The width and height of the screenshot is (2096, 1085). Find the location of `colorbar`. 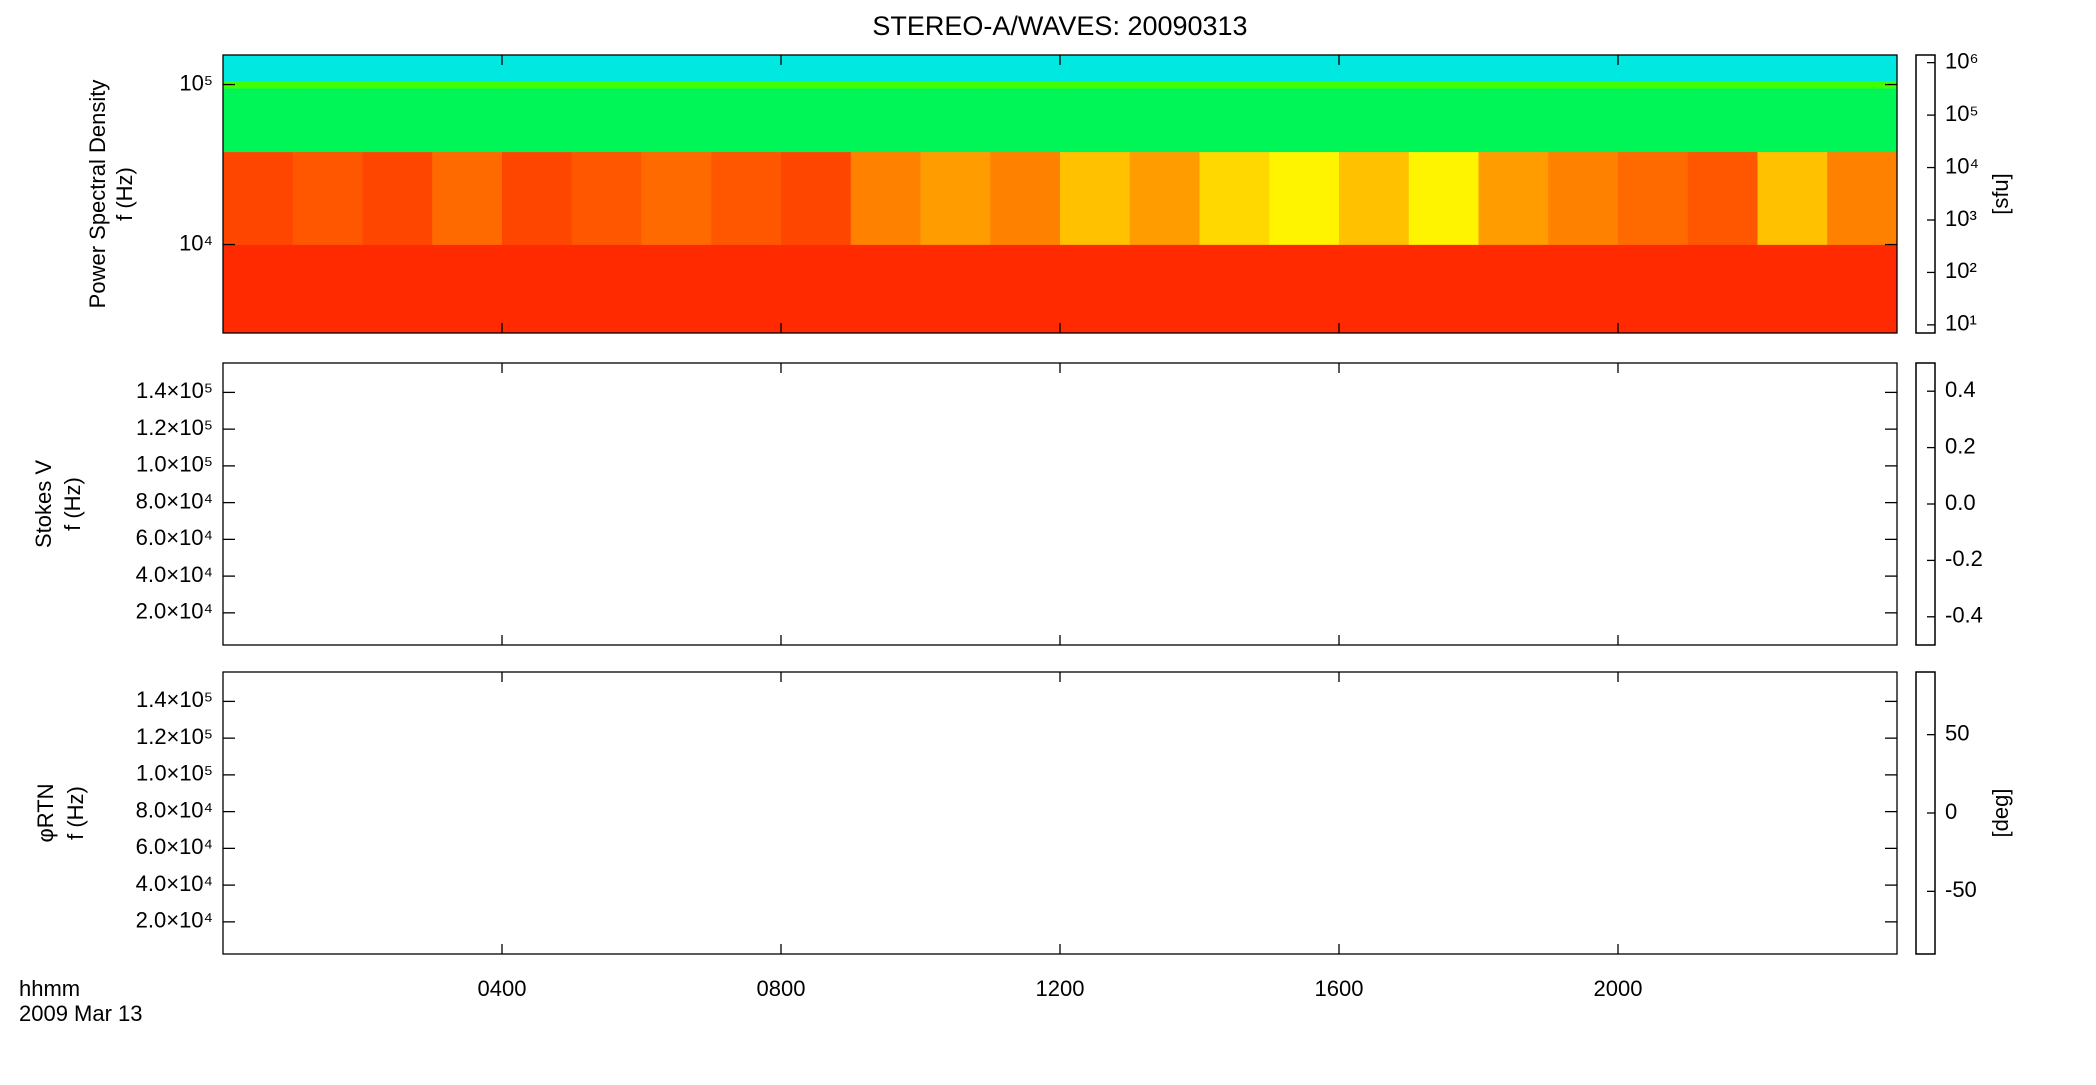

colorbar is located at coordinates (1925, 194).